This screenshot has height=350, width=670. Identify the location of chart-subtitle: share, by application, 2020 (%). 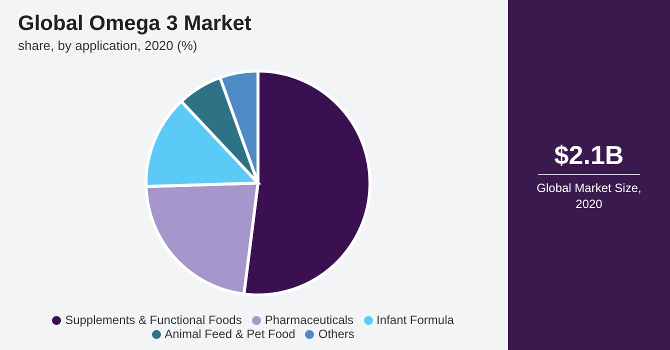
(108, 45).